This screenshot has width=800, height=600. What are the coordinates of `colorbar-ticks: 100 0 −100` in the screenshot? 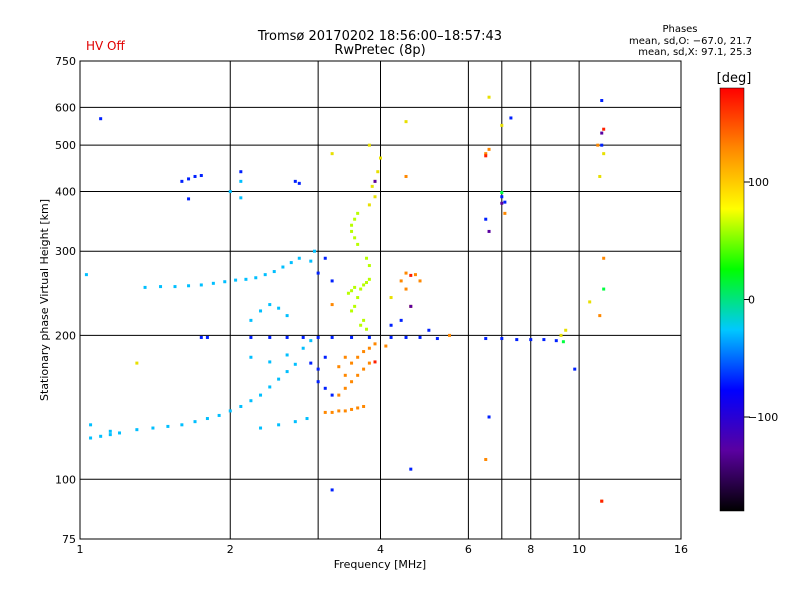 It's located at (761, 300).